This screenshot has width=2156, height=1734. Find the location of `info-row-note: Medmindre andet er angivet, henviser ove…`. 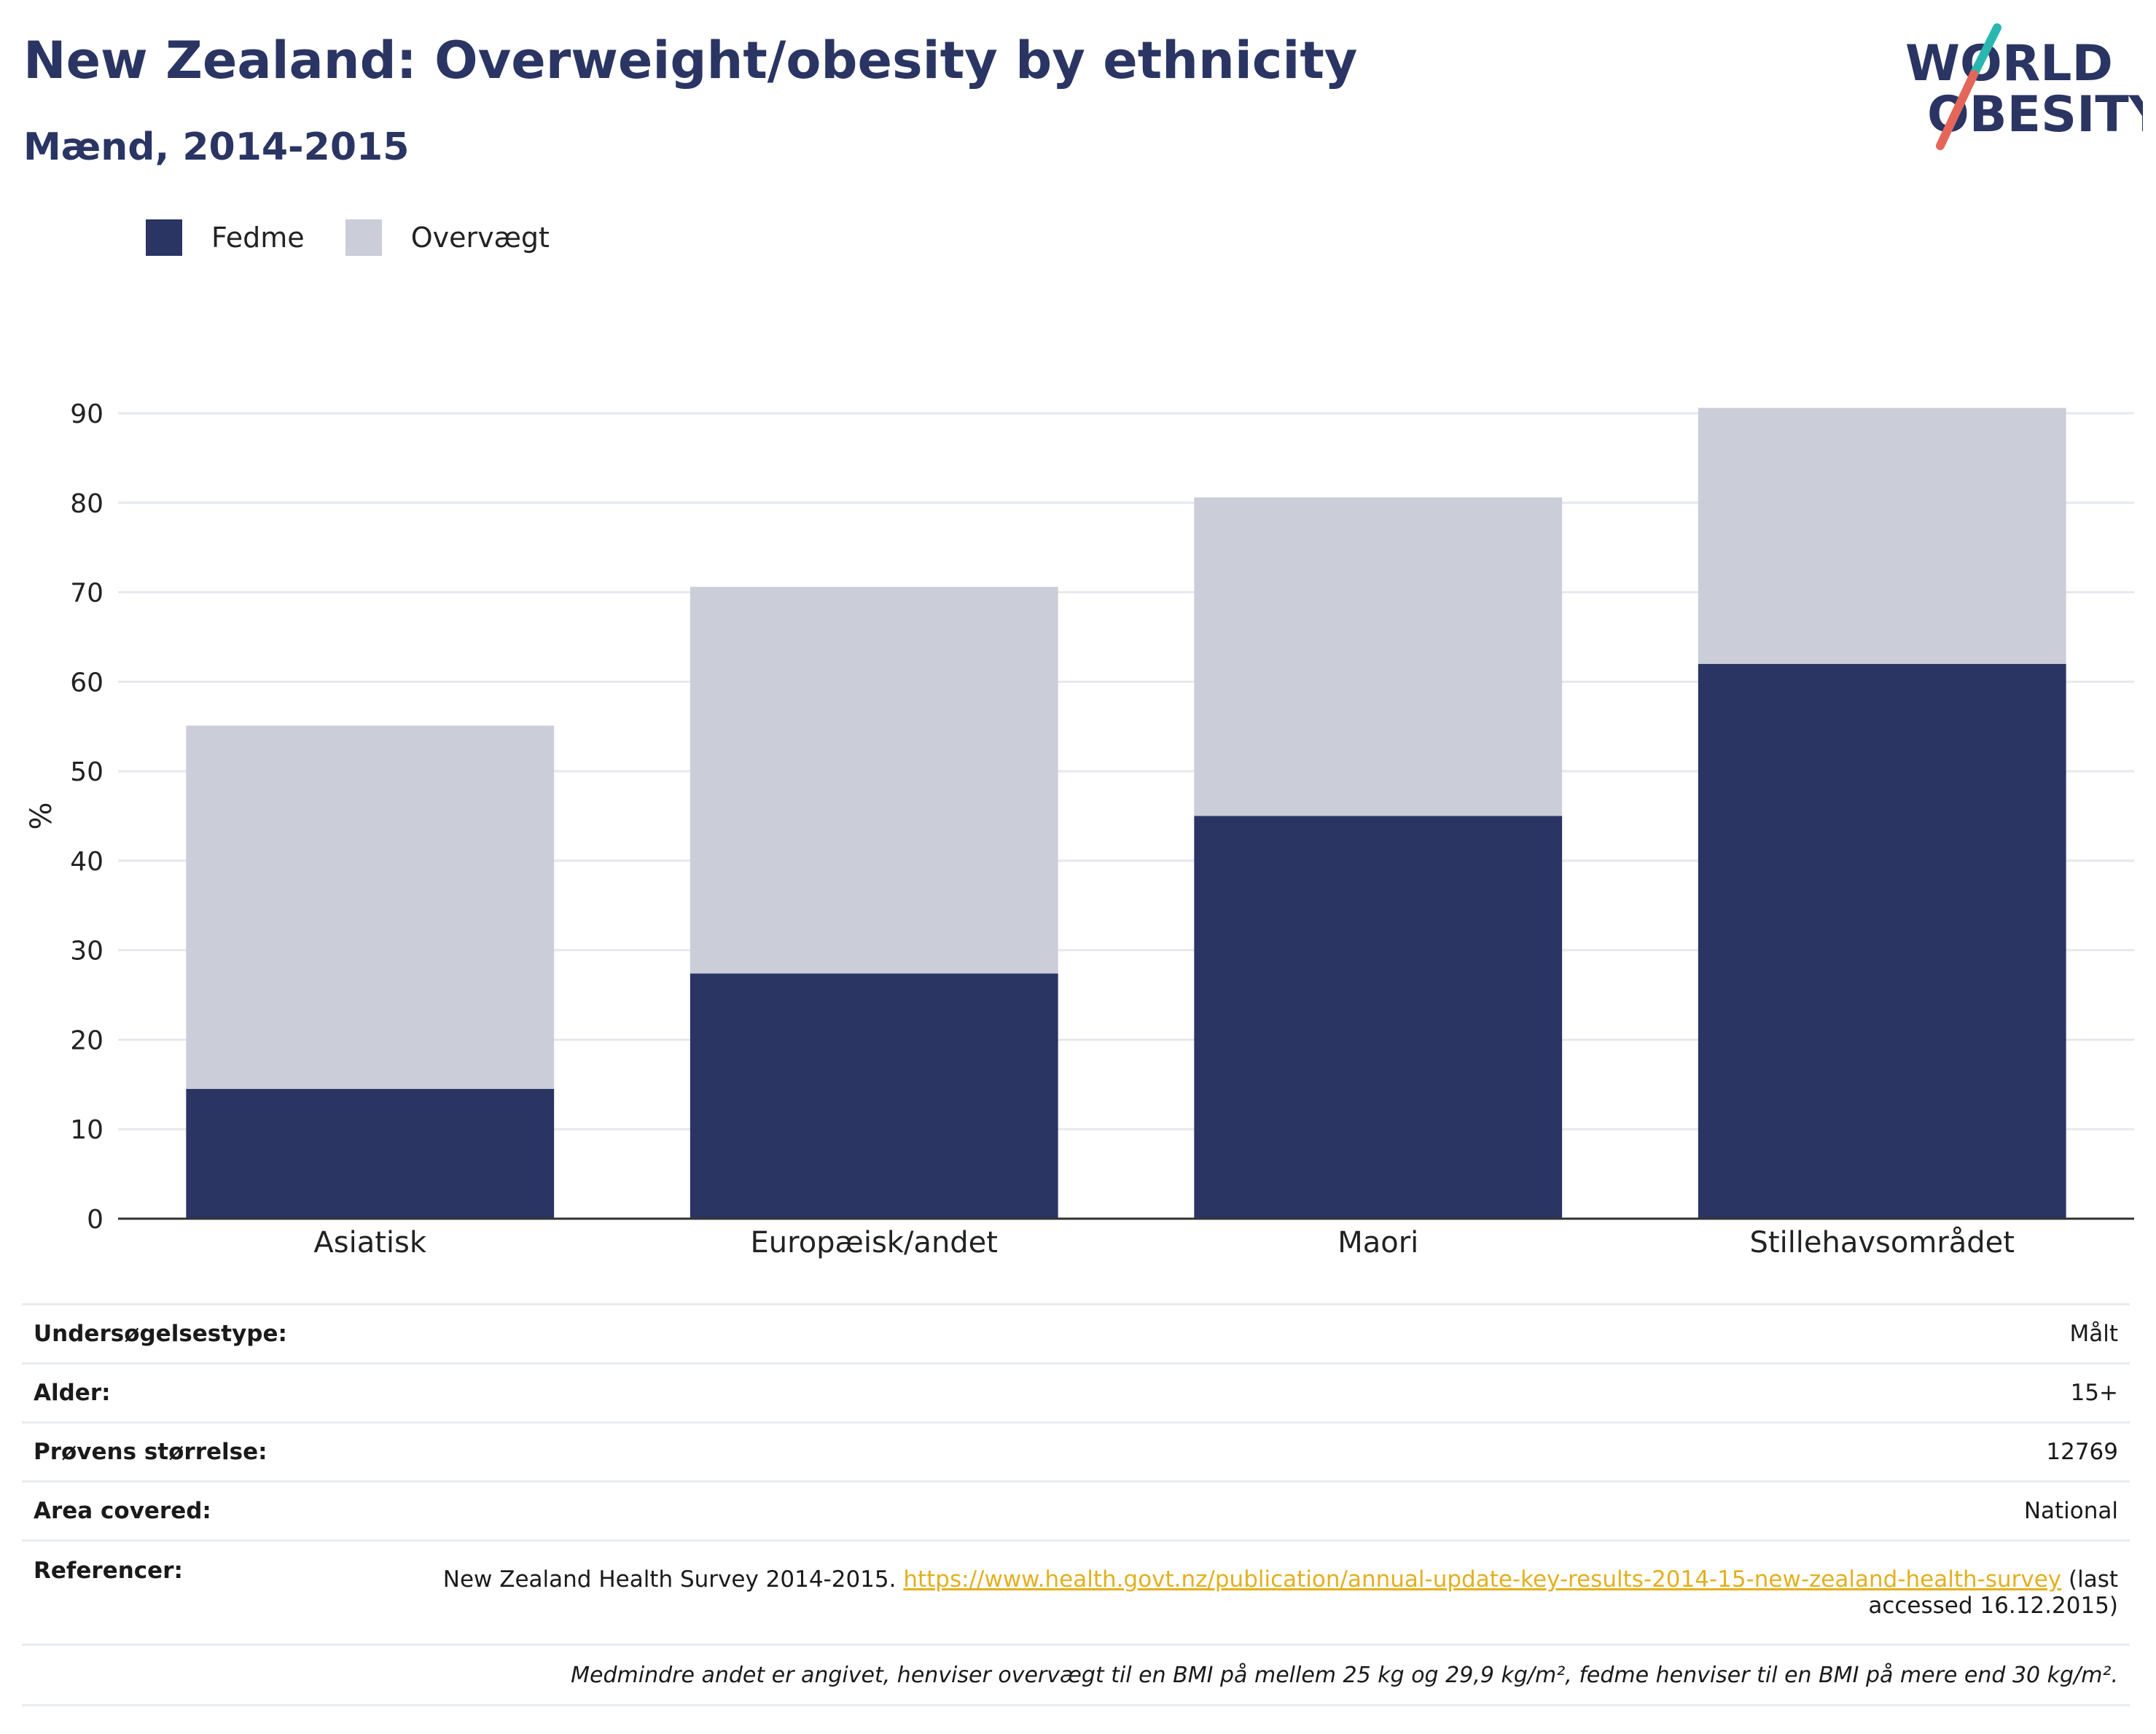

info-row-note: Medmindre andet er angivet, henviser ove… is located at coordinates (1076, 1675).